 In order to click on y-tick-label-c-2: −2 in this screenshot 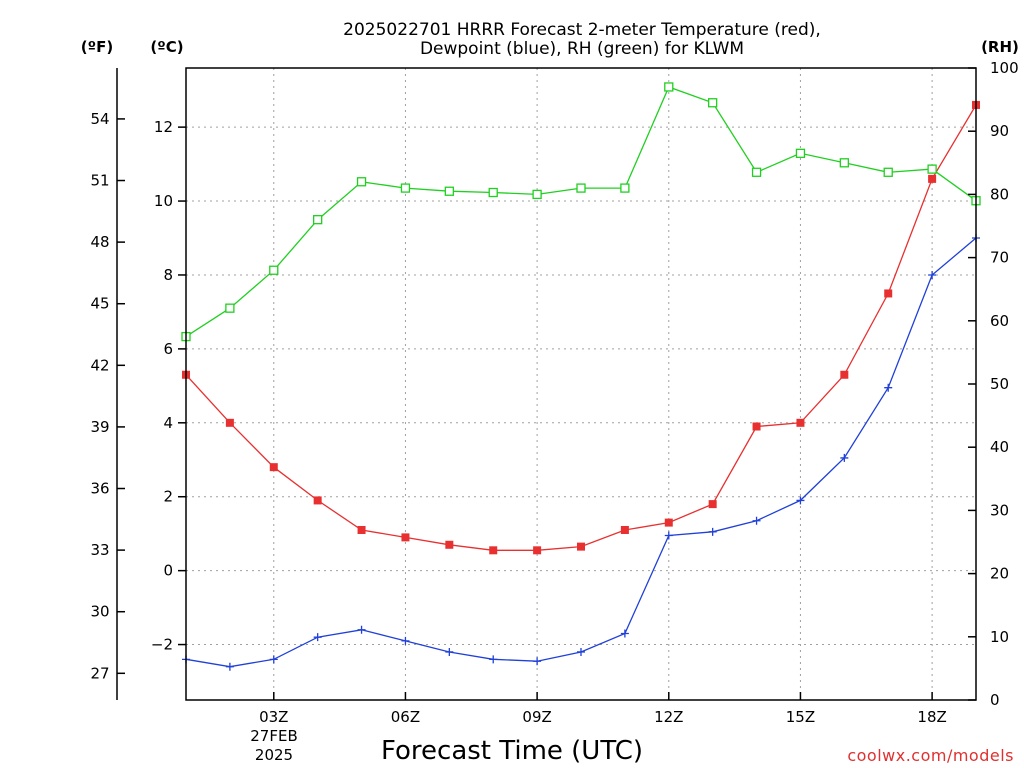, I will do `click(162, 645)`.